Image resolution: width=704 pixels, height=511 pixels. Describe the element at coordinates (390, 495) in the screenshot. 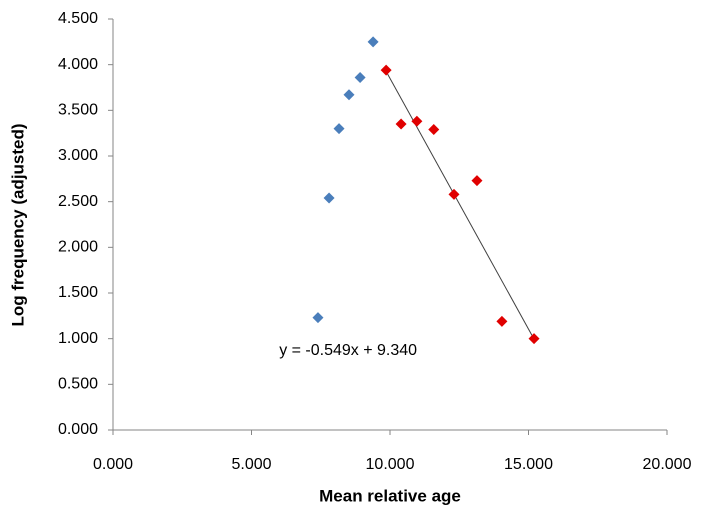

I see `x-axis-title: Mean relative age` at that location.